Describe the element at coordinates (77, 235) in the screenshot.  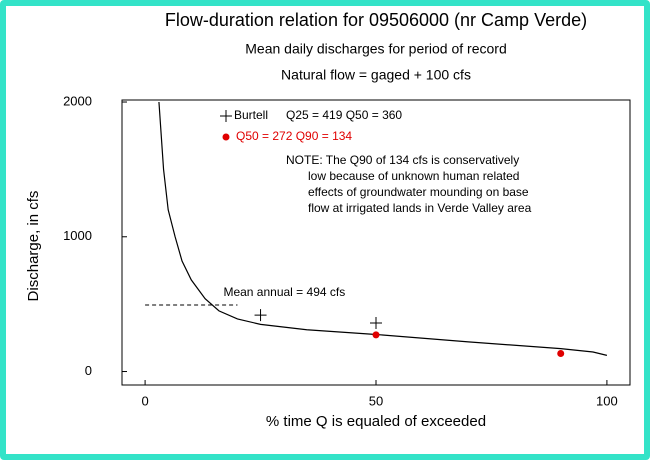
I see `y-tick-label: 1000` at that location.